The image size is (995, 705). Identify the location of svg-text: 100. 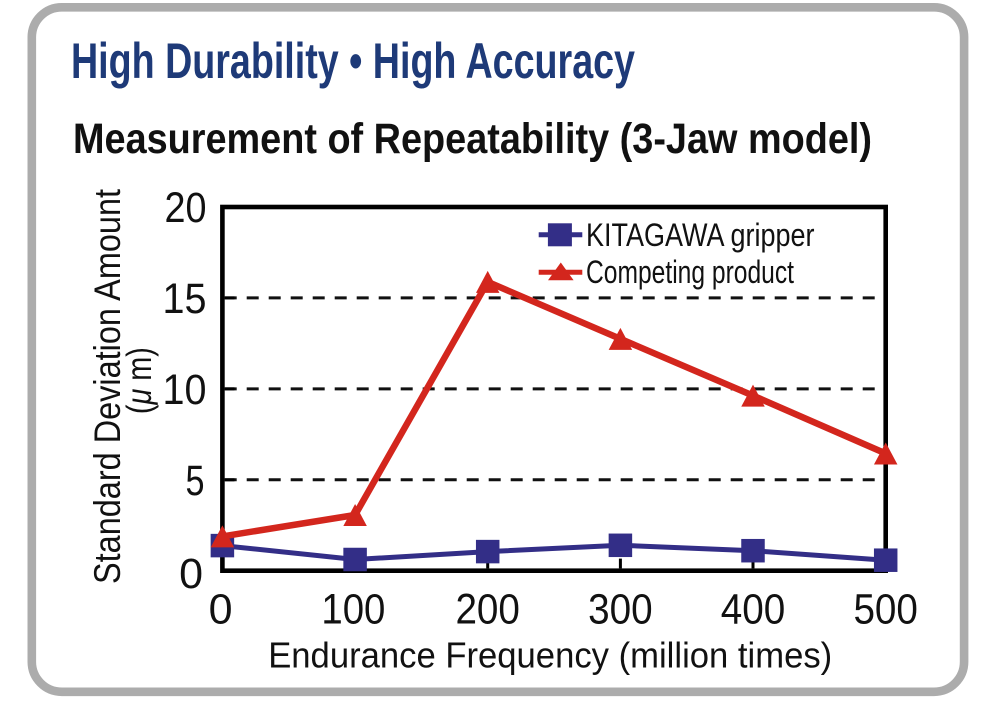
(353, 610).